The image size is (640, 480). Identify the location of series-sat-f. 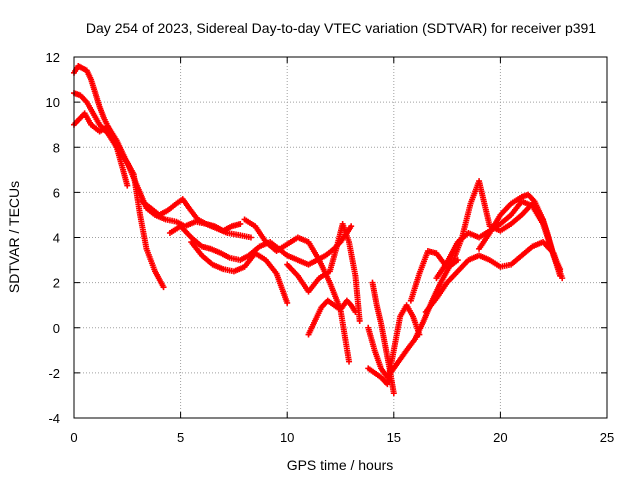
(239, 272).